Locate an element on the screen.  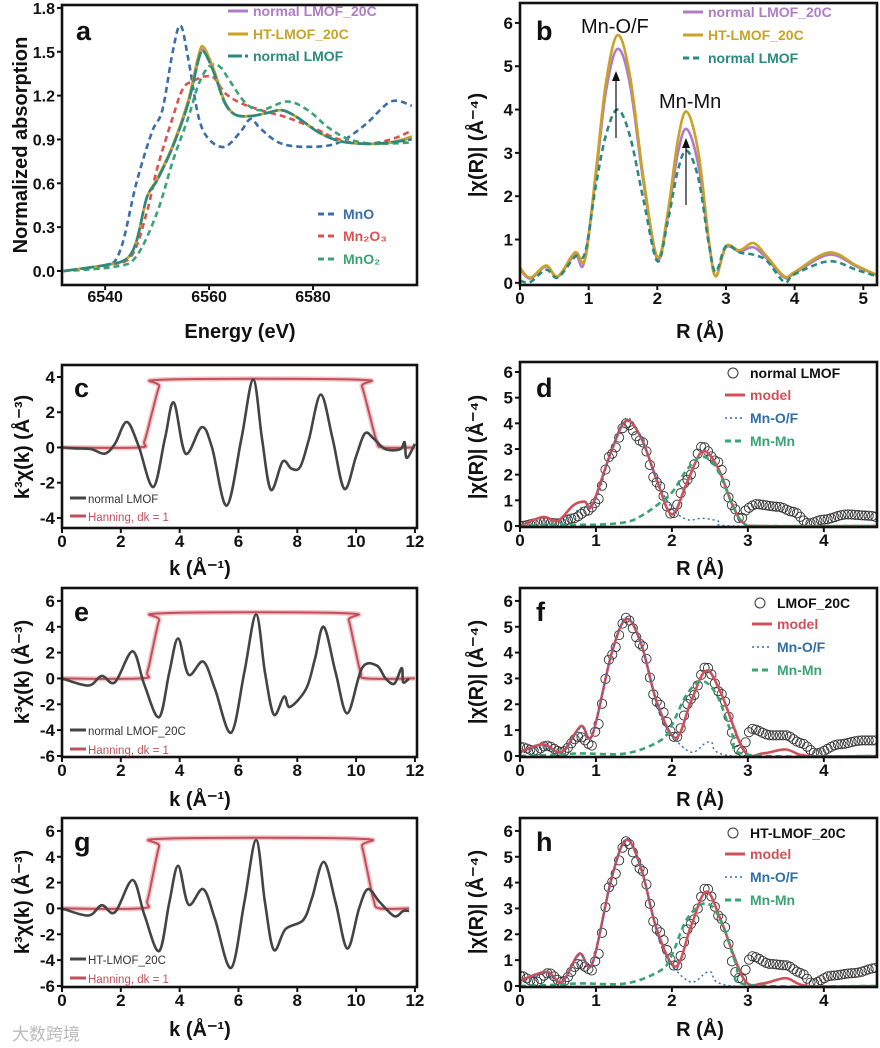
legend-label: MnO₂ is located at coordinates (361, 259).